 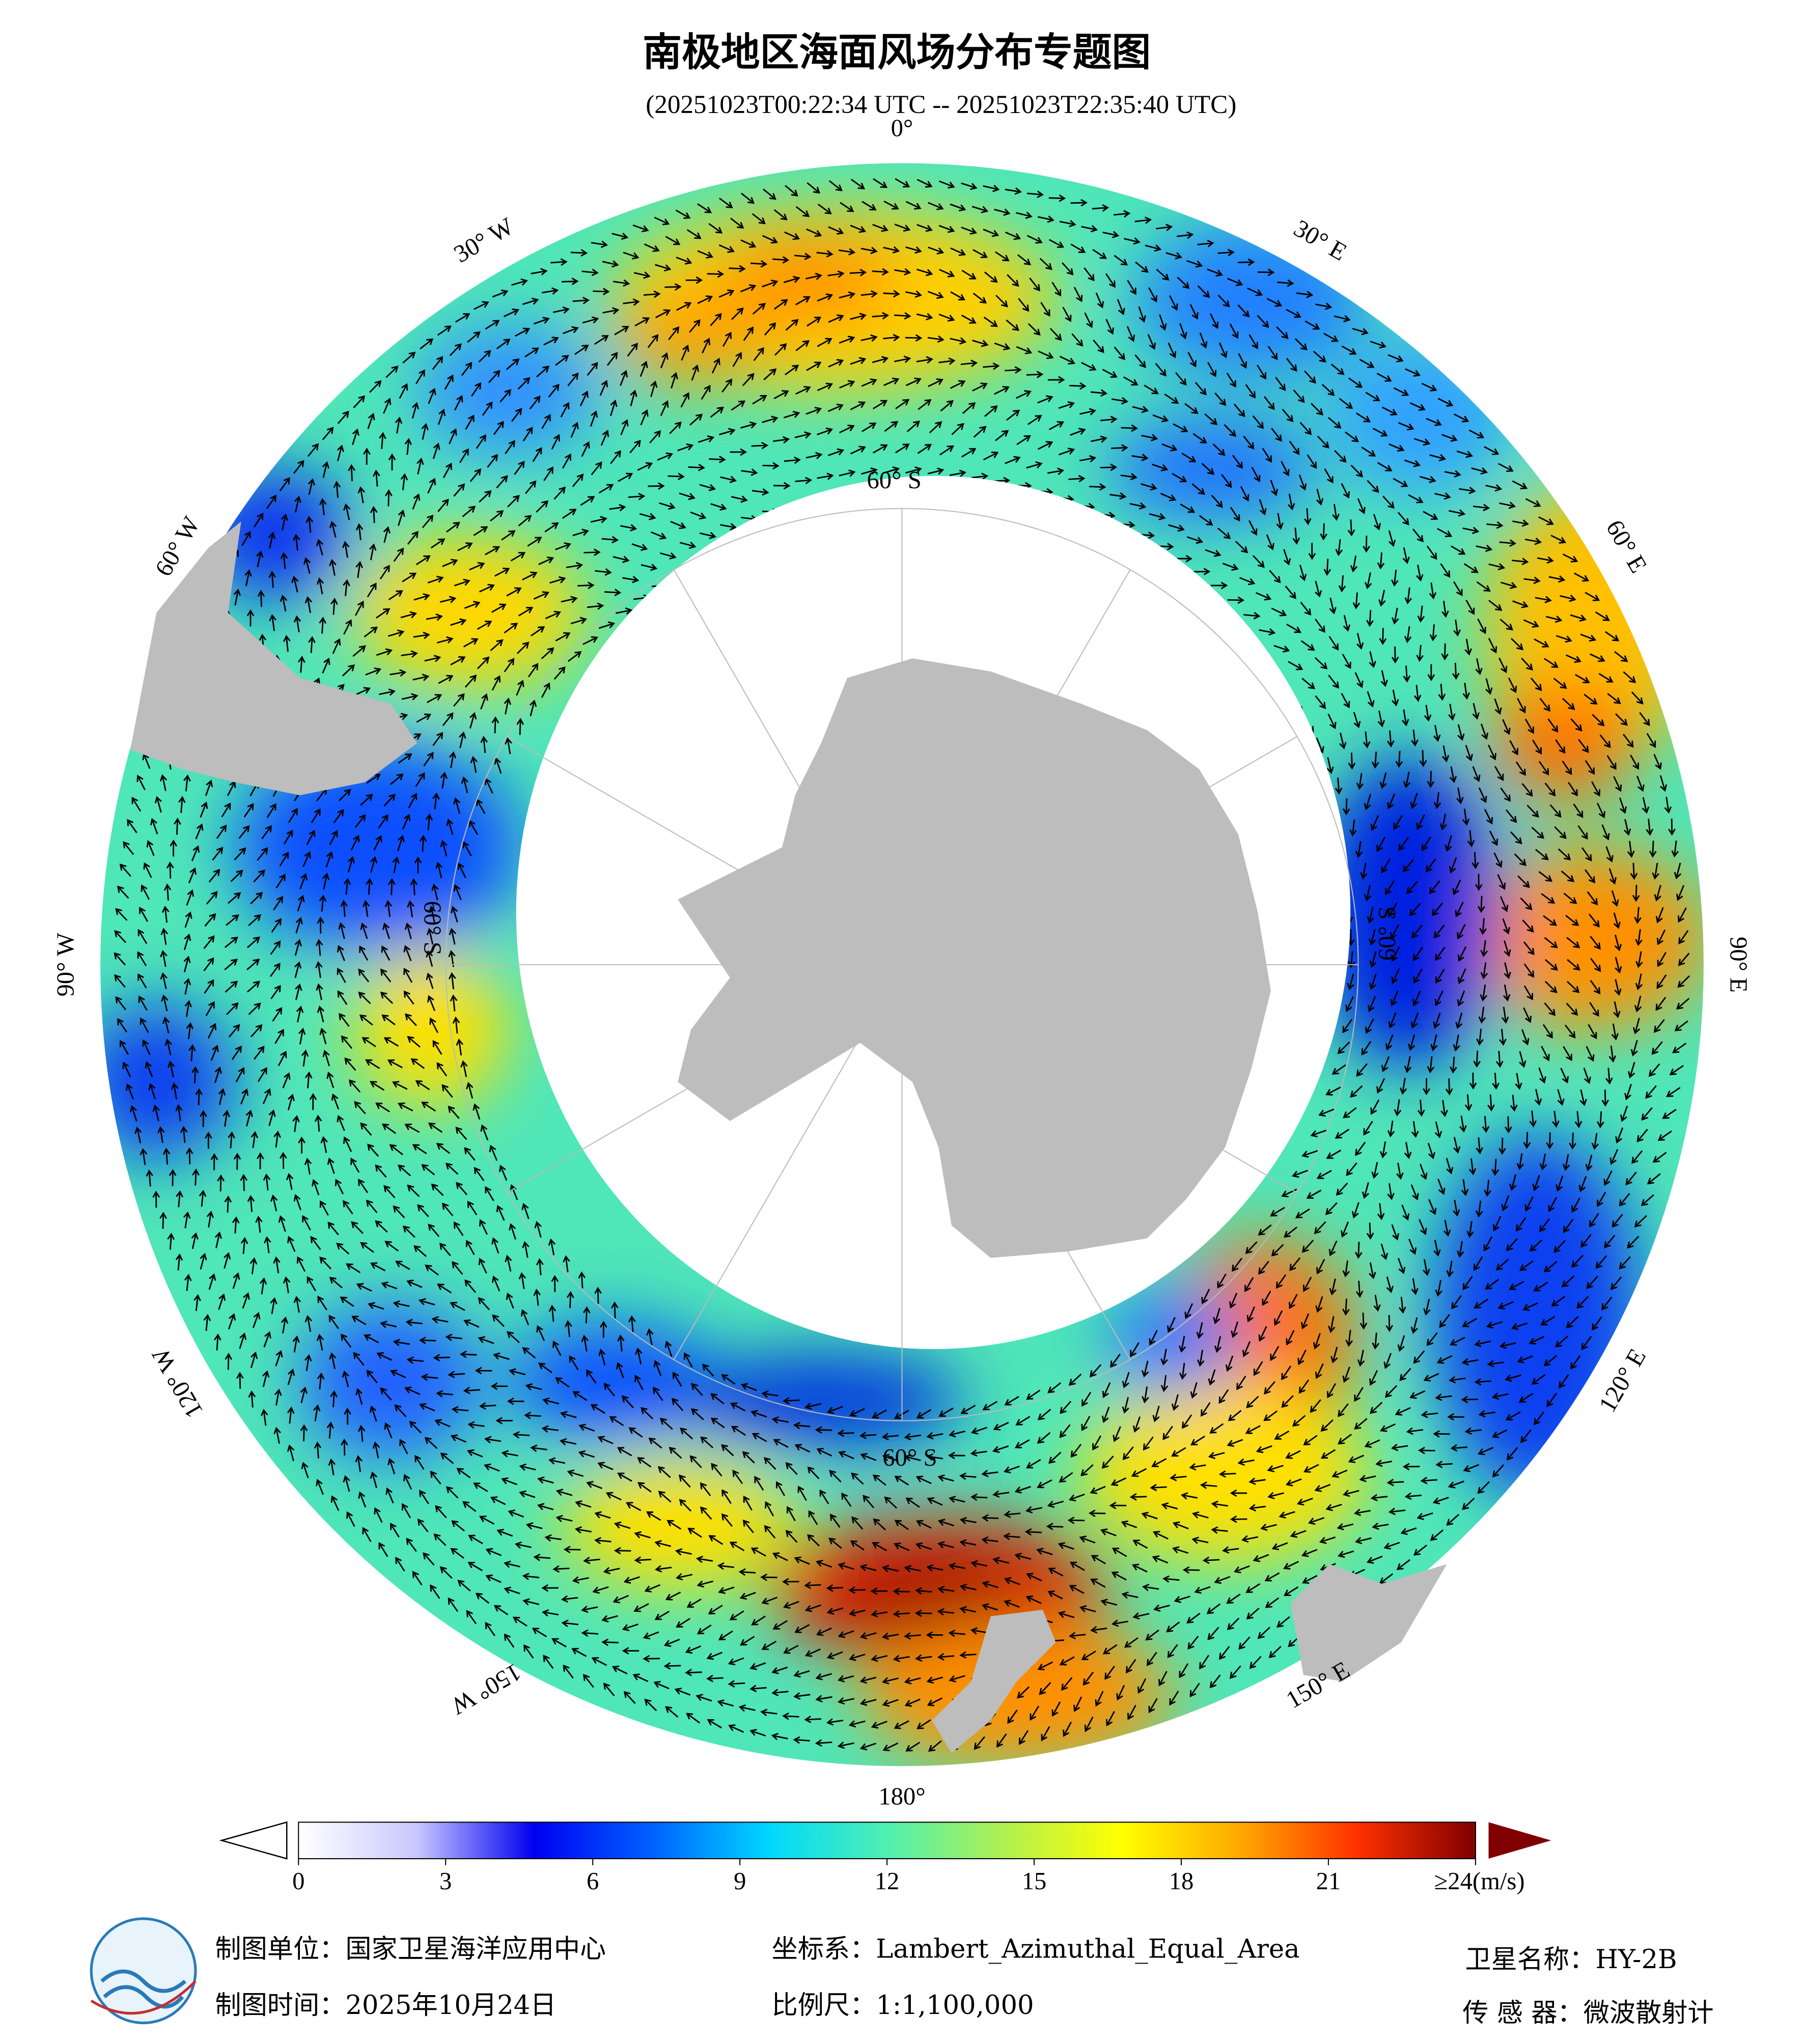 What do you see at coordinates (253, 1840) in the screenshot?
I see `colorbar-low-arrow` at bounding box center [253, 1840].